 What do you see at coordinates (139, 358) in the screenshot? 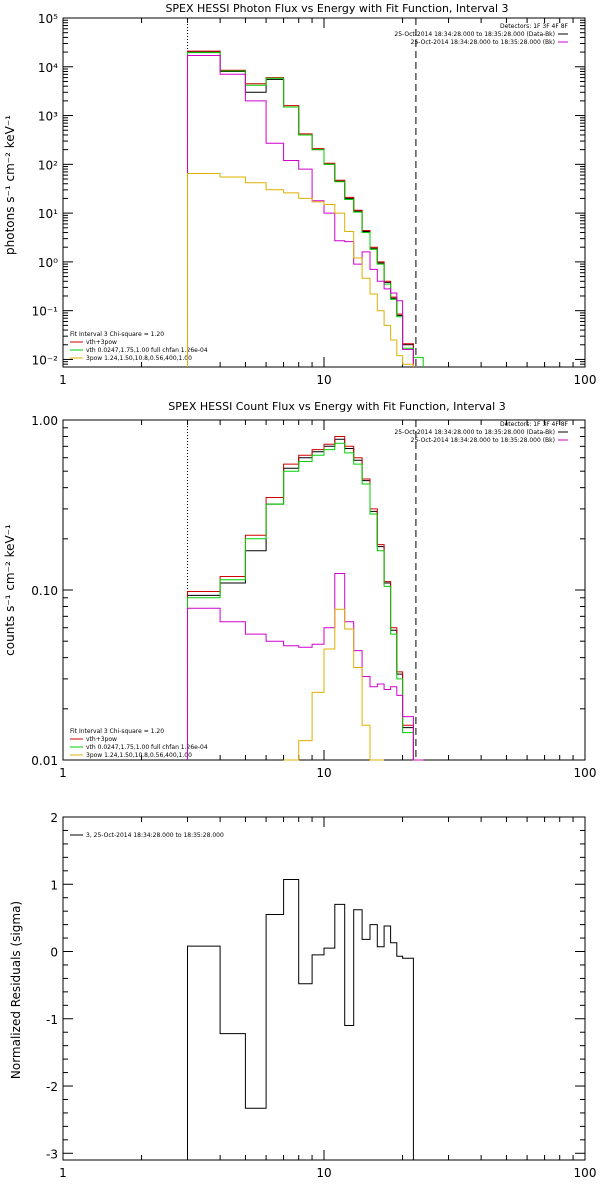
I see `photon-legend-entry-3: 3pow 1.24,1.50,10.8,0.56,400,1.00` at bounding box center [139, 358].